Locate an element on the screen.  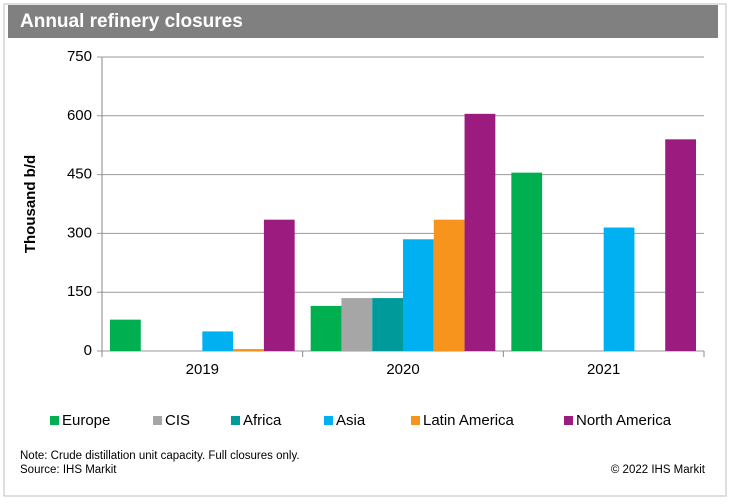
y-tick-label: 0 is located at coordinates (88, 350).